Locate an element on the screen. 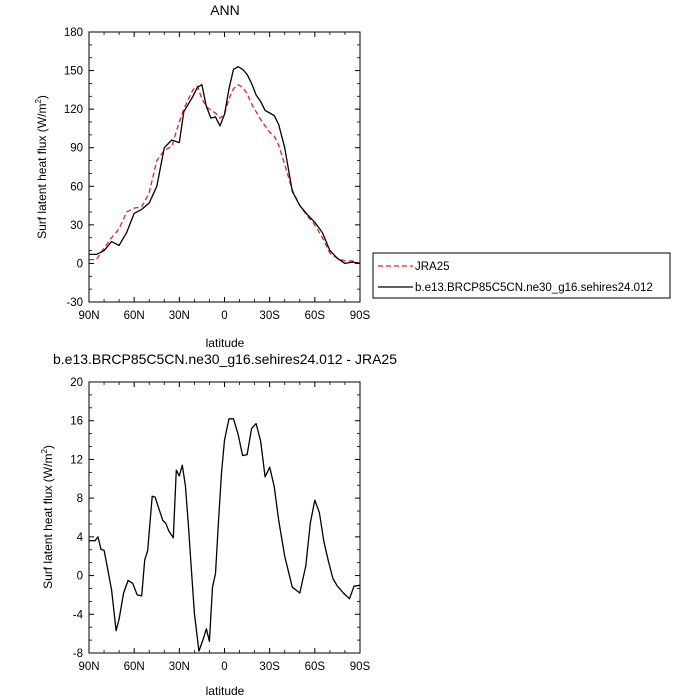 This screenshot has width=700, height=700. panel-ann-x-axis-label: latitude is located at coordinates (225, 343).